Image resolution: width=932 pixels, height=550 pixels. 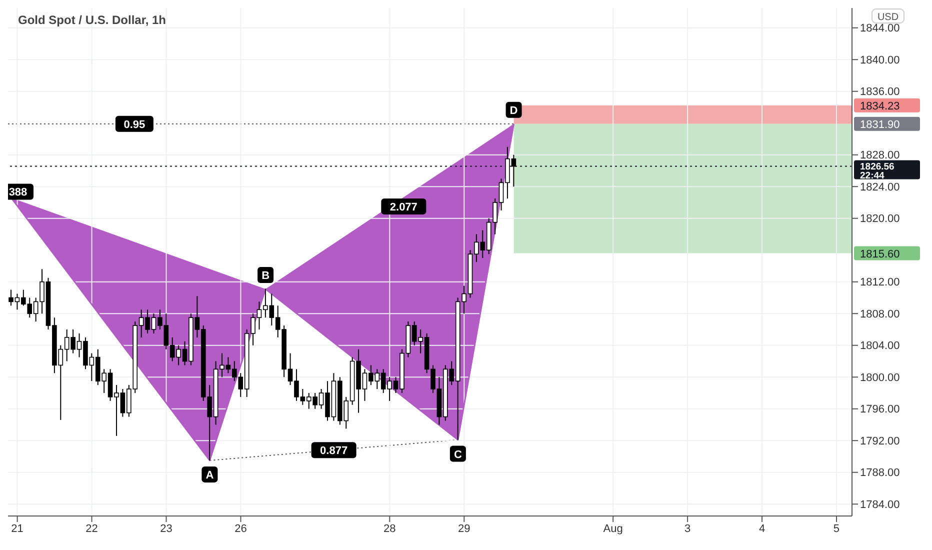 I want to click on y-tick-label: 1836.00, so click(x=880, y=92).